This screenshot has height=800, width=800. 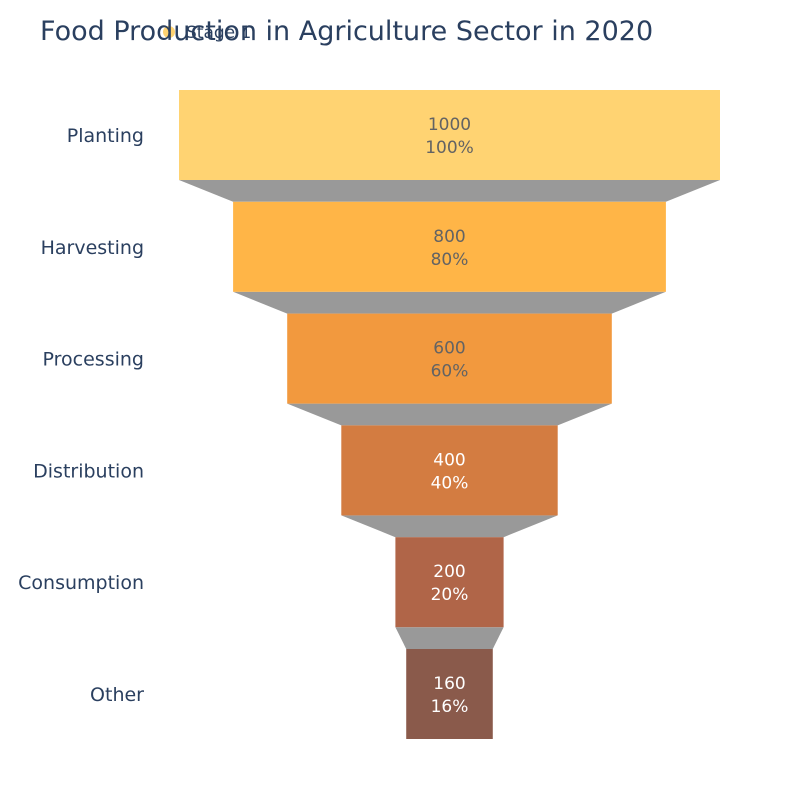 I want to click on funnel-bar-planting, so click(x=449, y=135).